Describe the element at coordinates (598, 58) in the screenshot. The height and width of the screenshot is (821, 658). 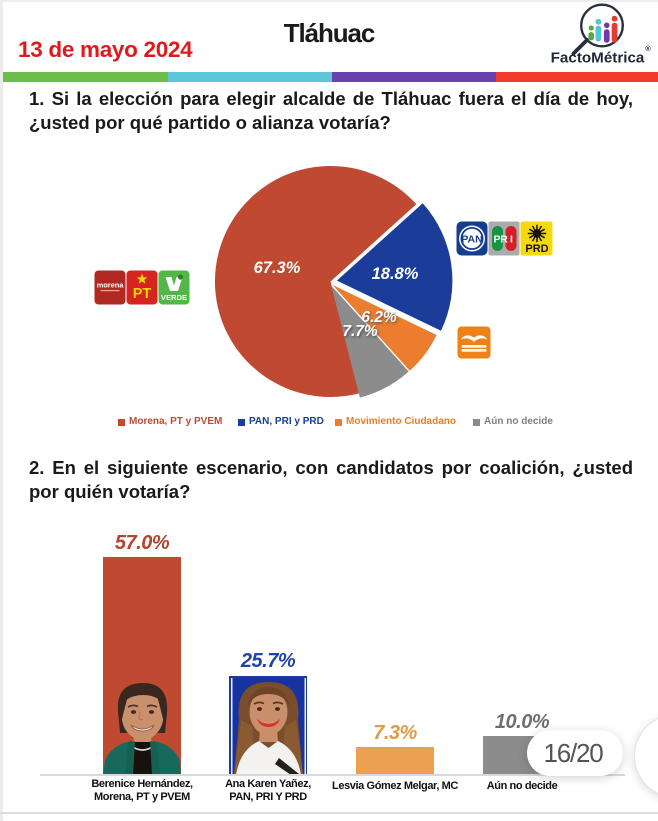
I see `svg-text: FactoMétrica` at that location.